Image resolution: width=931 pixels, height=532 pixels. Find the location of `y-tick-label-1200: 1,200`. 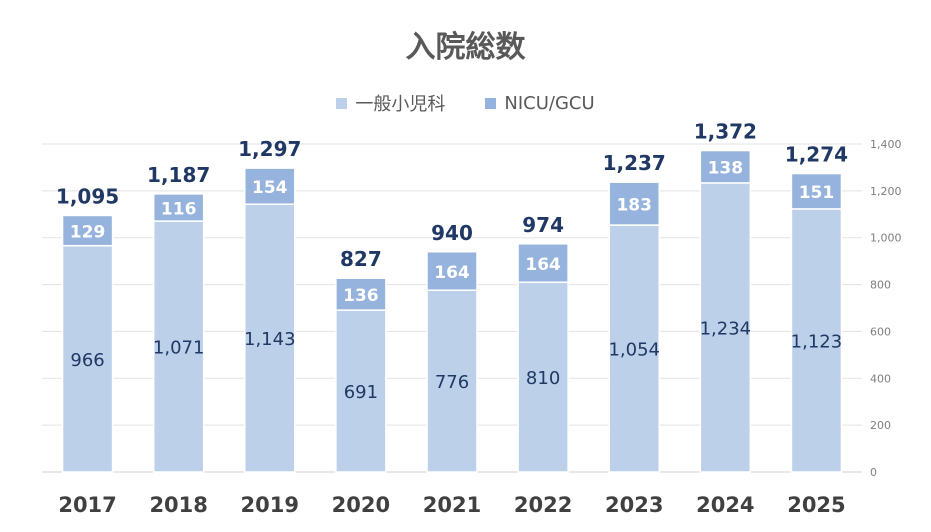

y-tick-label-1200: 1,200 is located at coordinates (886, 191).